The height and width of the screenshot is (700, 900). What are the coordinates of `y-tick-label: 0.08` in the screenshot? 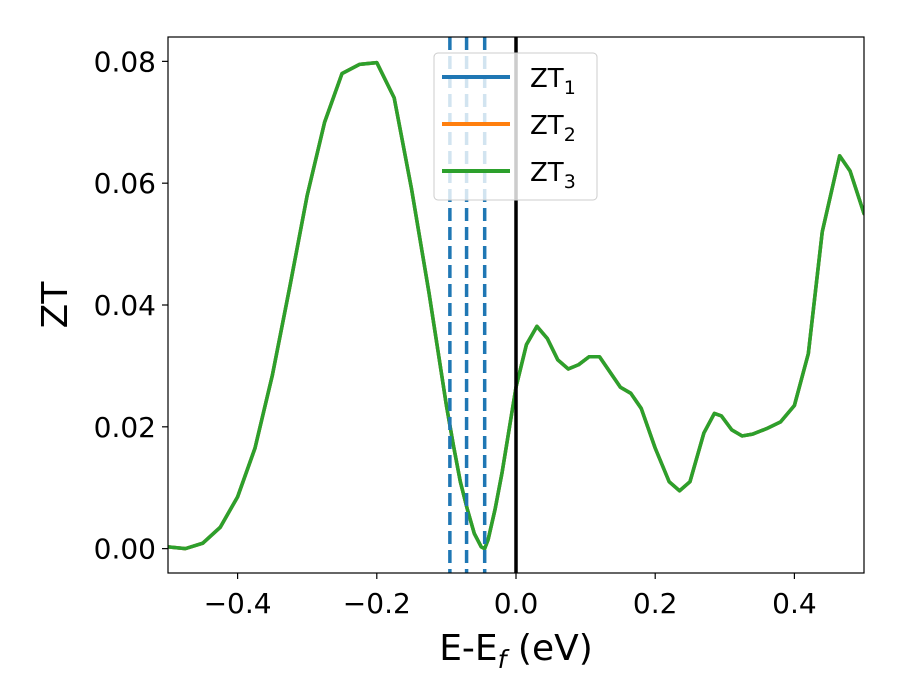 It's located at (125, 61).